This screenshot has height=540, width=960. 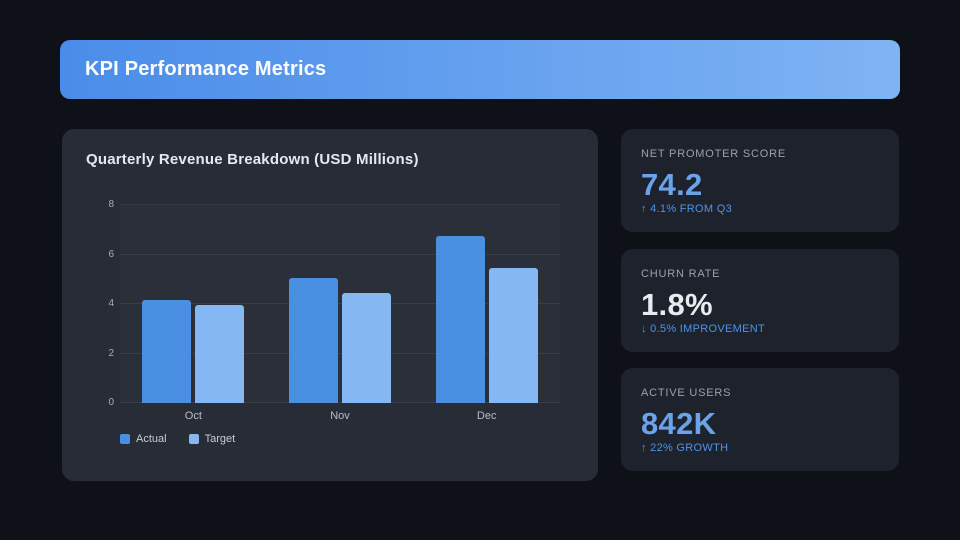 What do you see at coordinates (685, 448) in the screenshot?
I see `kpi-delta: ↑ 22% GROWTH` at bounding box center [685, 448].